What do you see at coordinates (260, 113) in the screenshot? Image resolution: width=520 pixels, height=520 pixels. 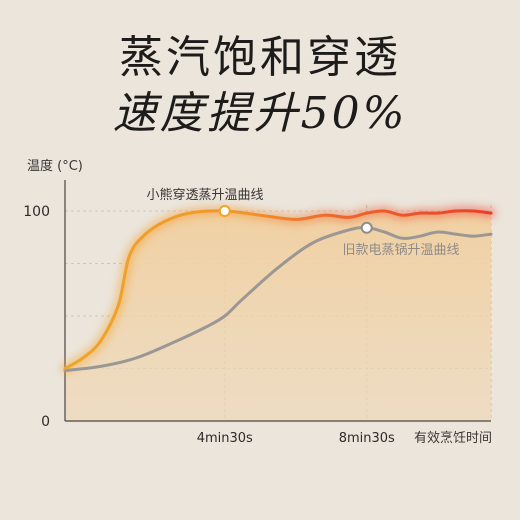 I see `headline-line-2: 速度提升50%` at bounding box center [260, 113].